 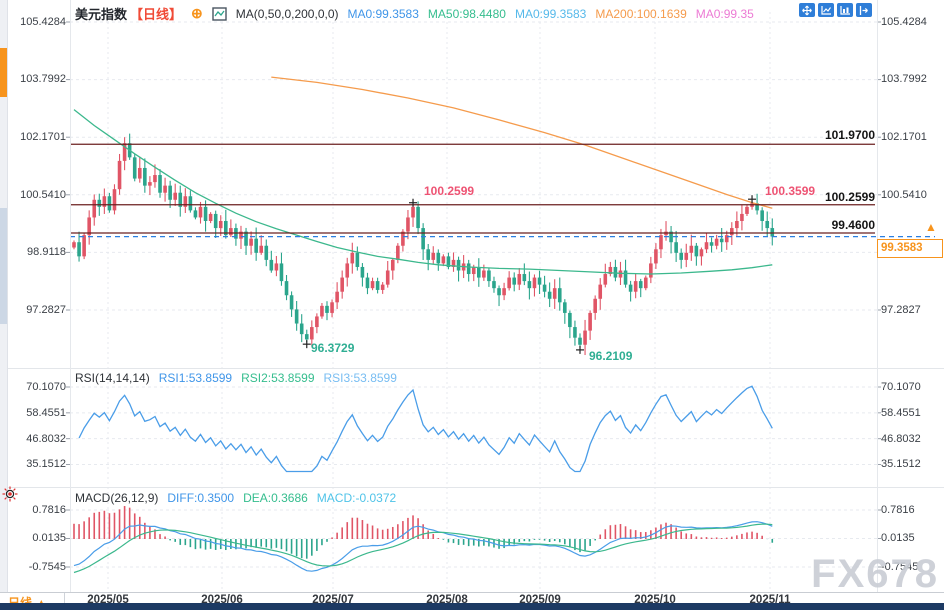 I want to click on axis-border-right, so click(x=877, y=296).